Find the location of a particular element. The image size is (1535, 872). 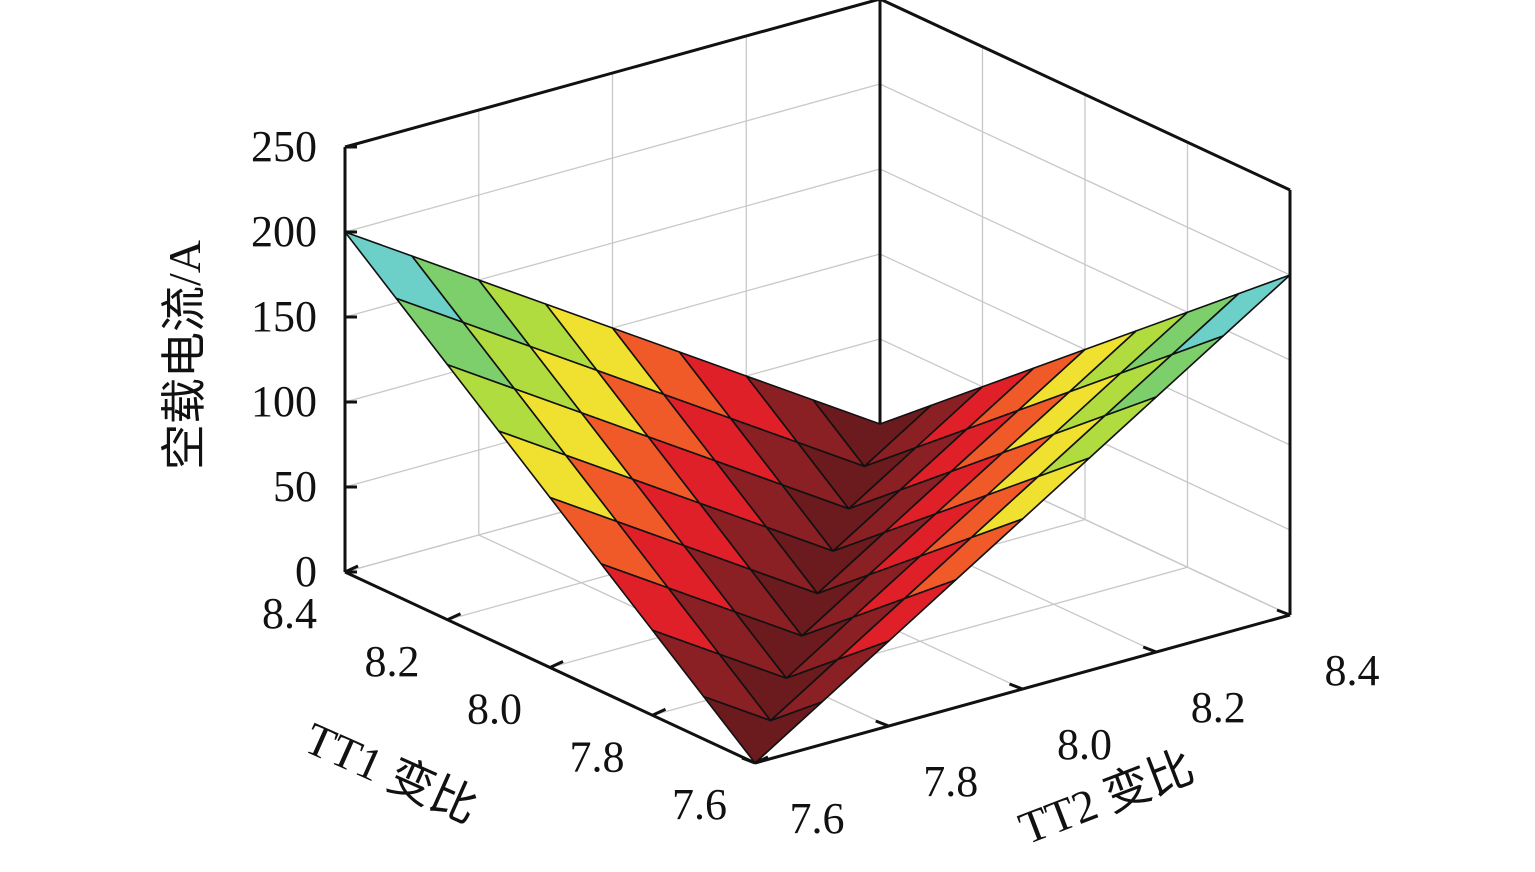

x-tick-label: 8.2 is located at coordinates (392, 661).